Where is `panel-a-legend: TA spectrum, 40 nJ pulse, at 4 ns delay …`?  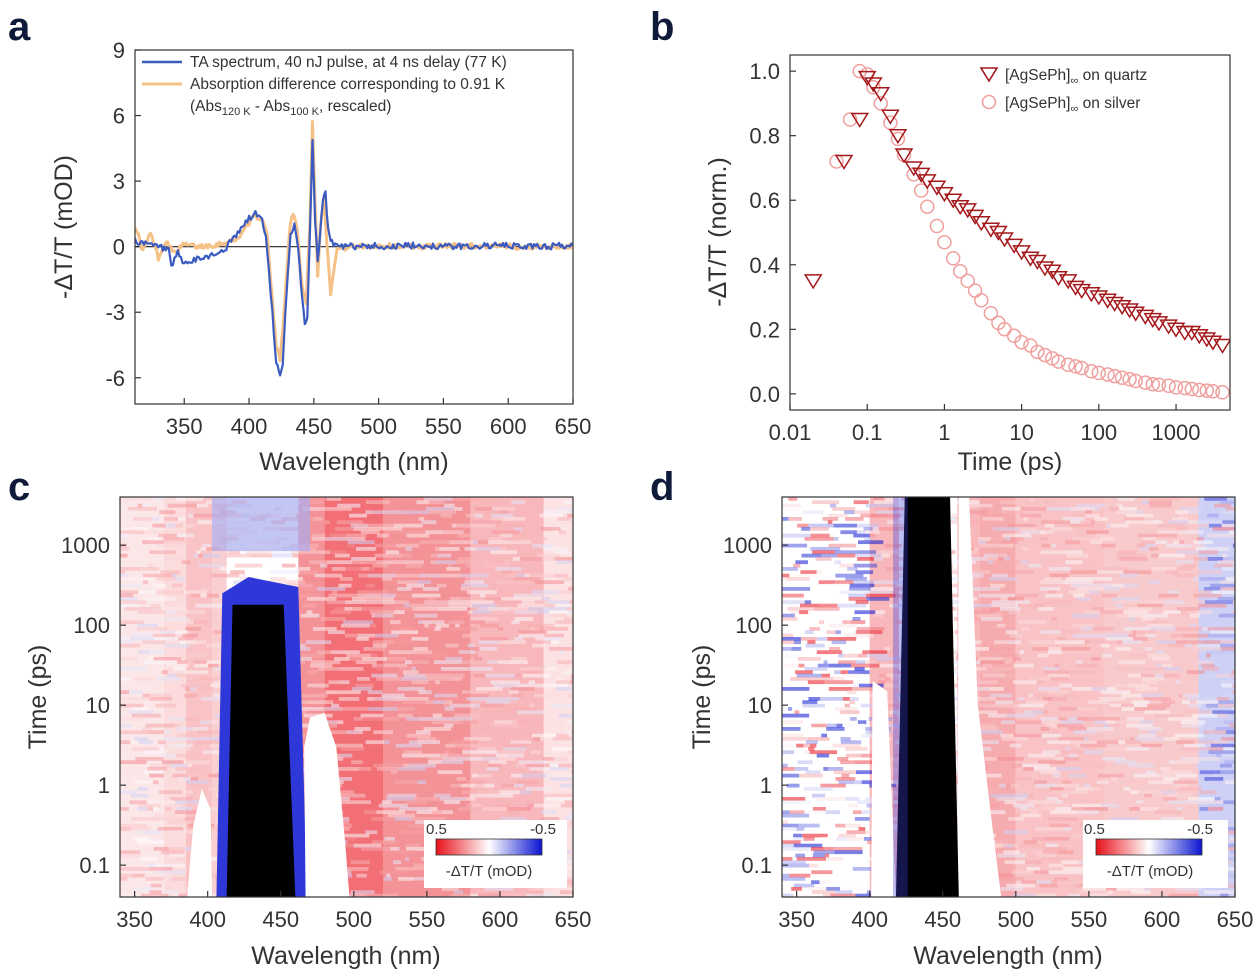 panel-a-legend: TA spectrum, 40 nJ pulse, at 4 ns delay … is located at coordinates (324, 86).